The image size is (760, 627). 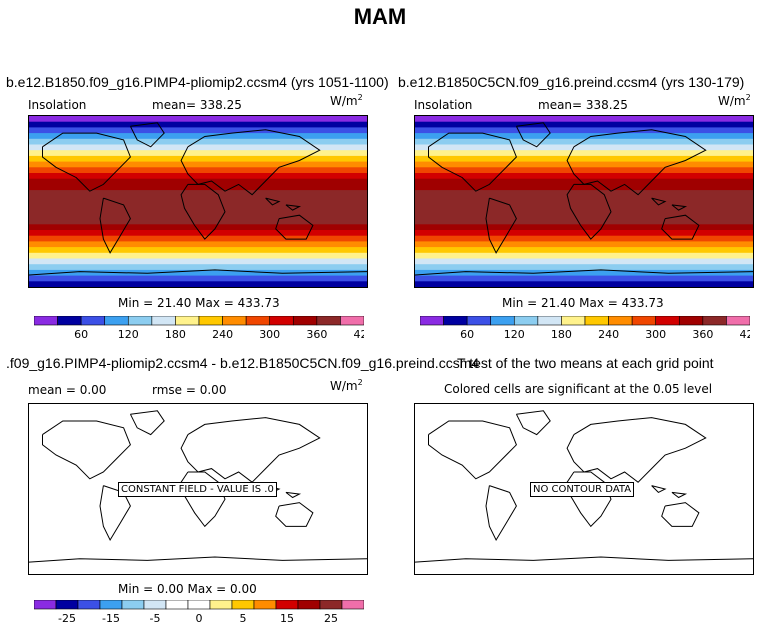 I want to click on panel1-units: W/m2, so click(x=346, y=100).